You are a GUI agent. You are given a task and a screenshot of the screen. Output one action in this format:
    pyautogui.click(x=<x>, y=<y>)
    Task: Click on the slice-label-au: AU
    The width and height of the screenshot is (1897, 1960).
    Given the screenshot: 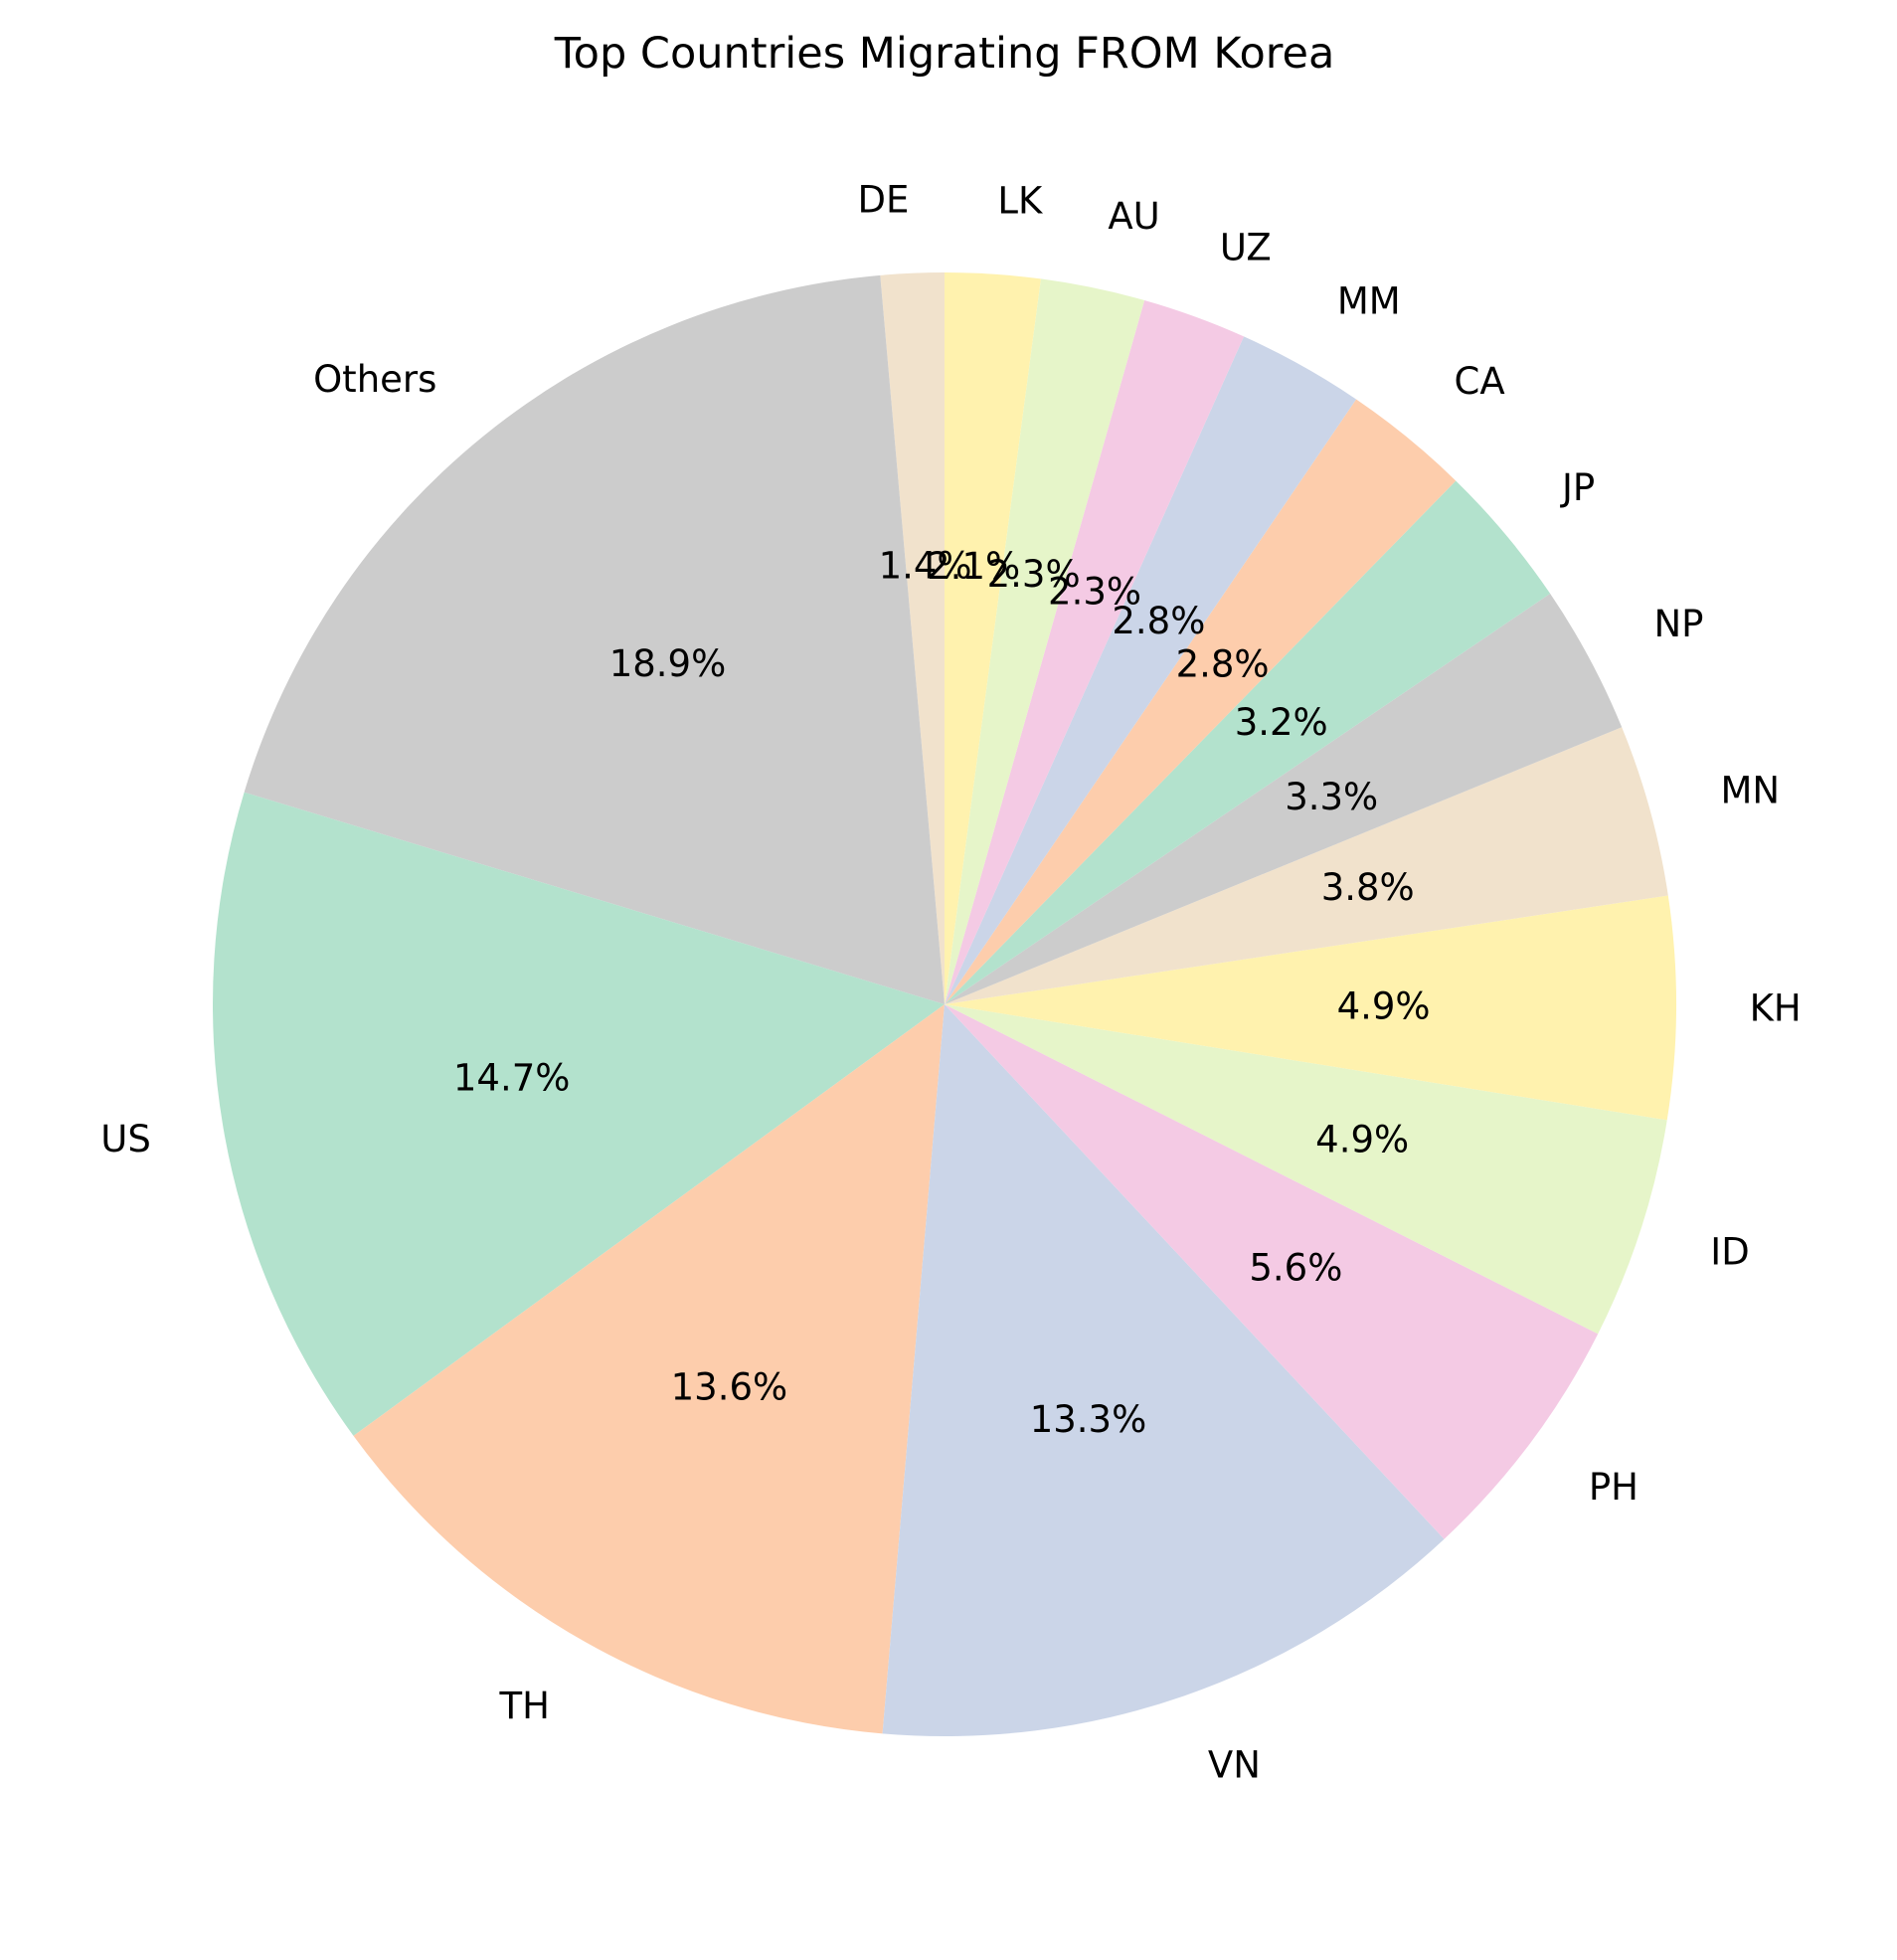 What is the action you would take?
    pyautogui.click(x=1133, y=216)
    